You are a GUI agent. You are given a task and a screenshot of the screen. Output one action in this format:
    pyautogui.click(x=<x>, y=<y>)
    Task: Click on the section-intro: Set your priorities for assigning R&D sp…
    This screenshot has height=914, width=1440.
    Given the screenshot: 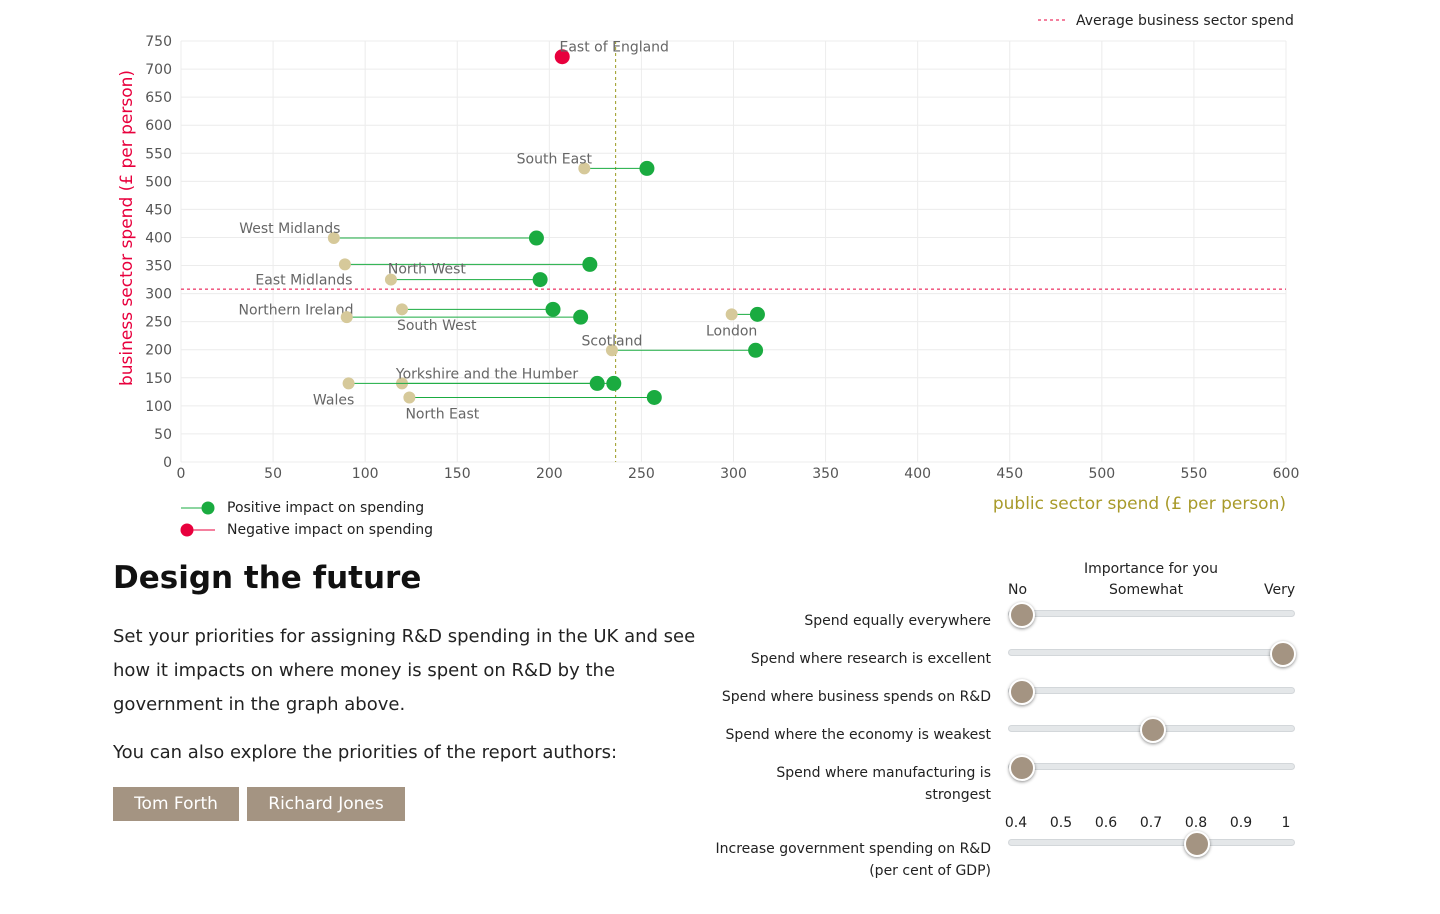 What is the action you would take?
    pyautogui.click(x=404, y=670)
    